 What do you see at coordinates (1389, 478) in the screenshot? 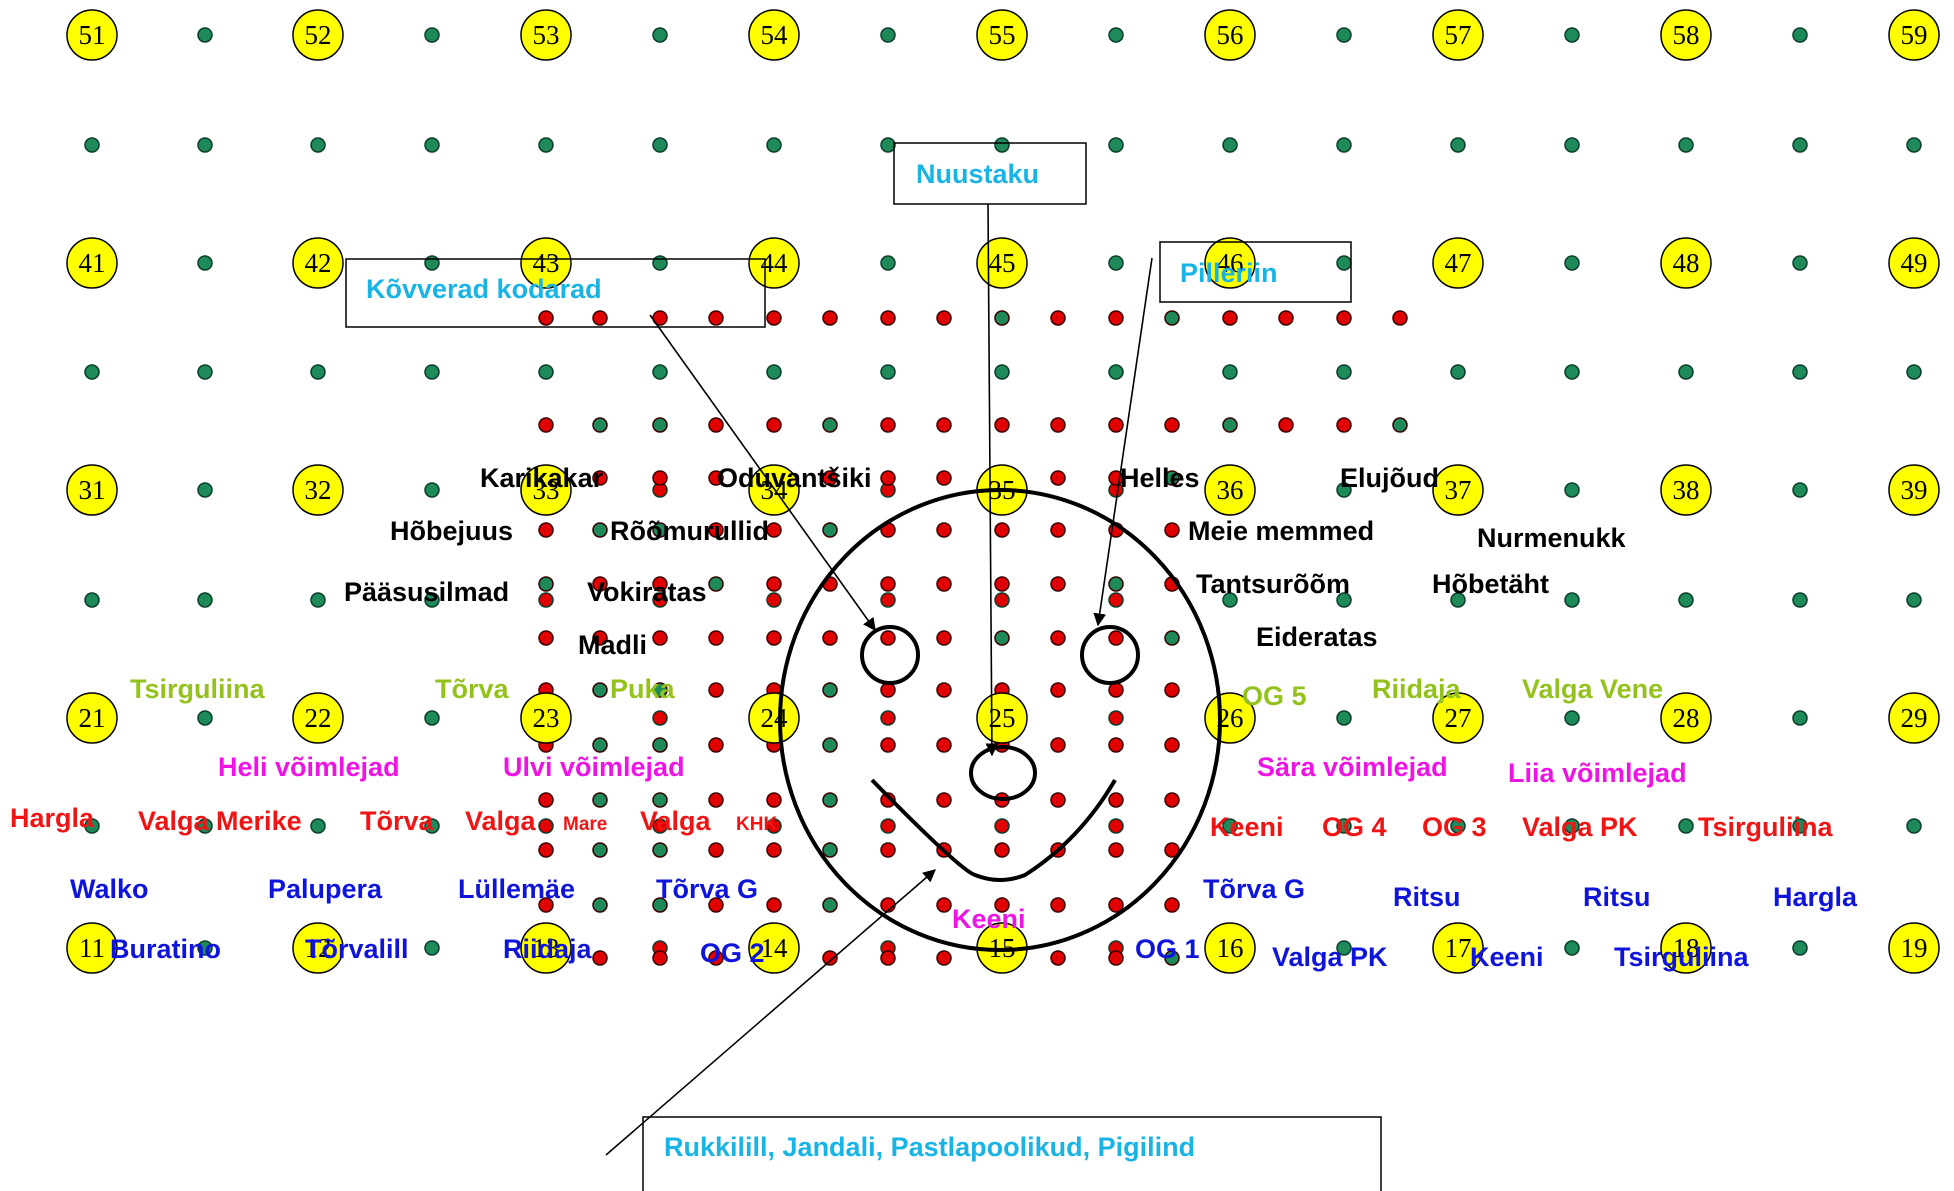
I see `group-label: Elujõud` at bounding box center [1389, 478].